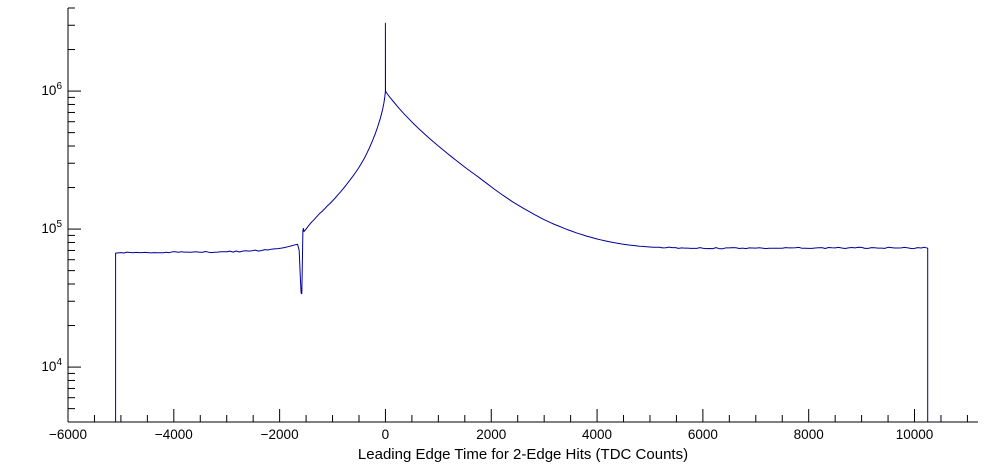 The width and height of the screenshot is (996, 472). I want to click on x-tick-label: 10000, so click(915, 434).